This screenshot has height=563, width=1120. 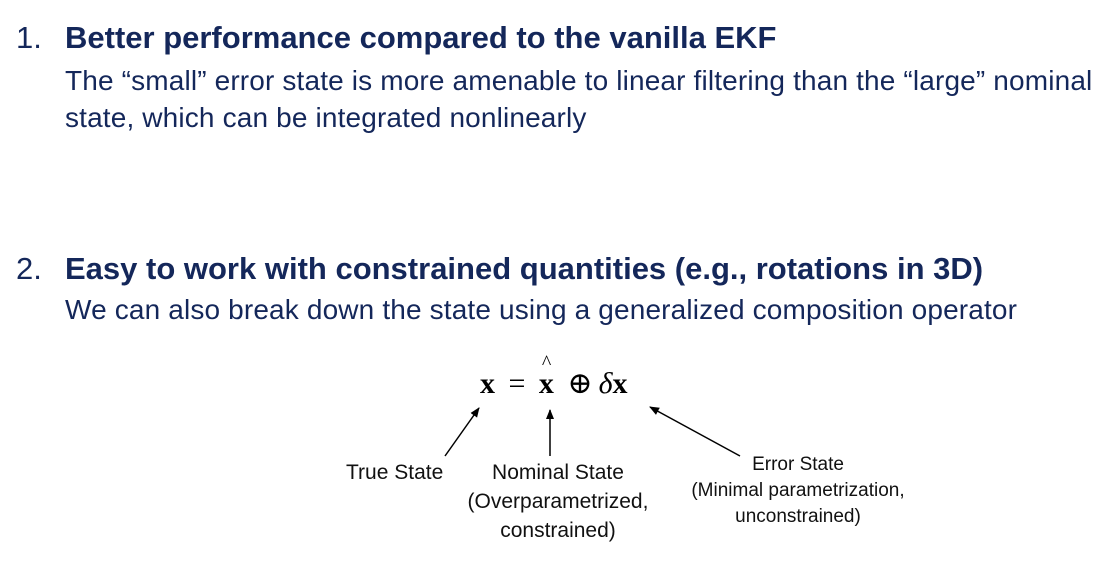 I want to click on composition-operator: ⊕, so click(x=580, y=383).